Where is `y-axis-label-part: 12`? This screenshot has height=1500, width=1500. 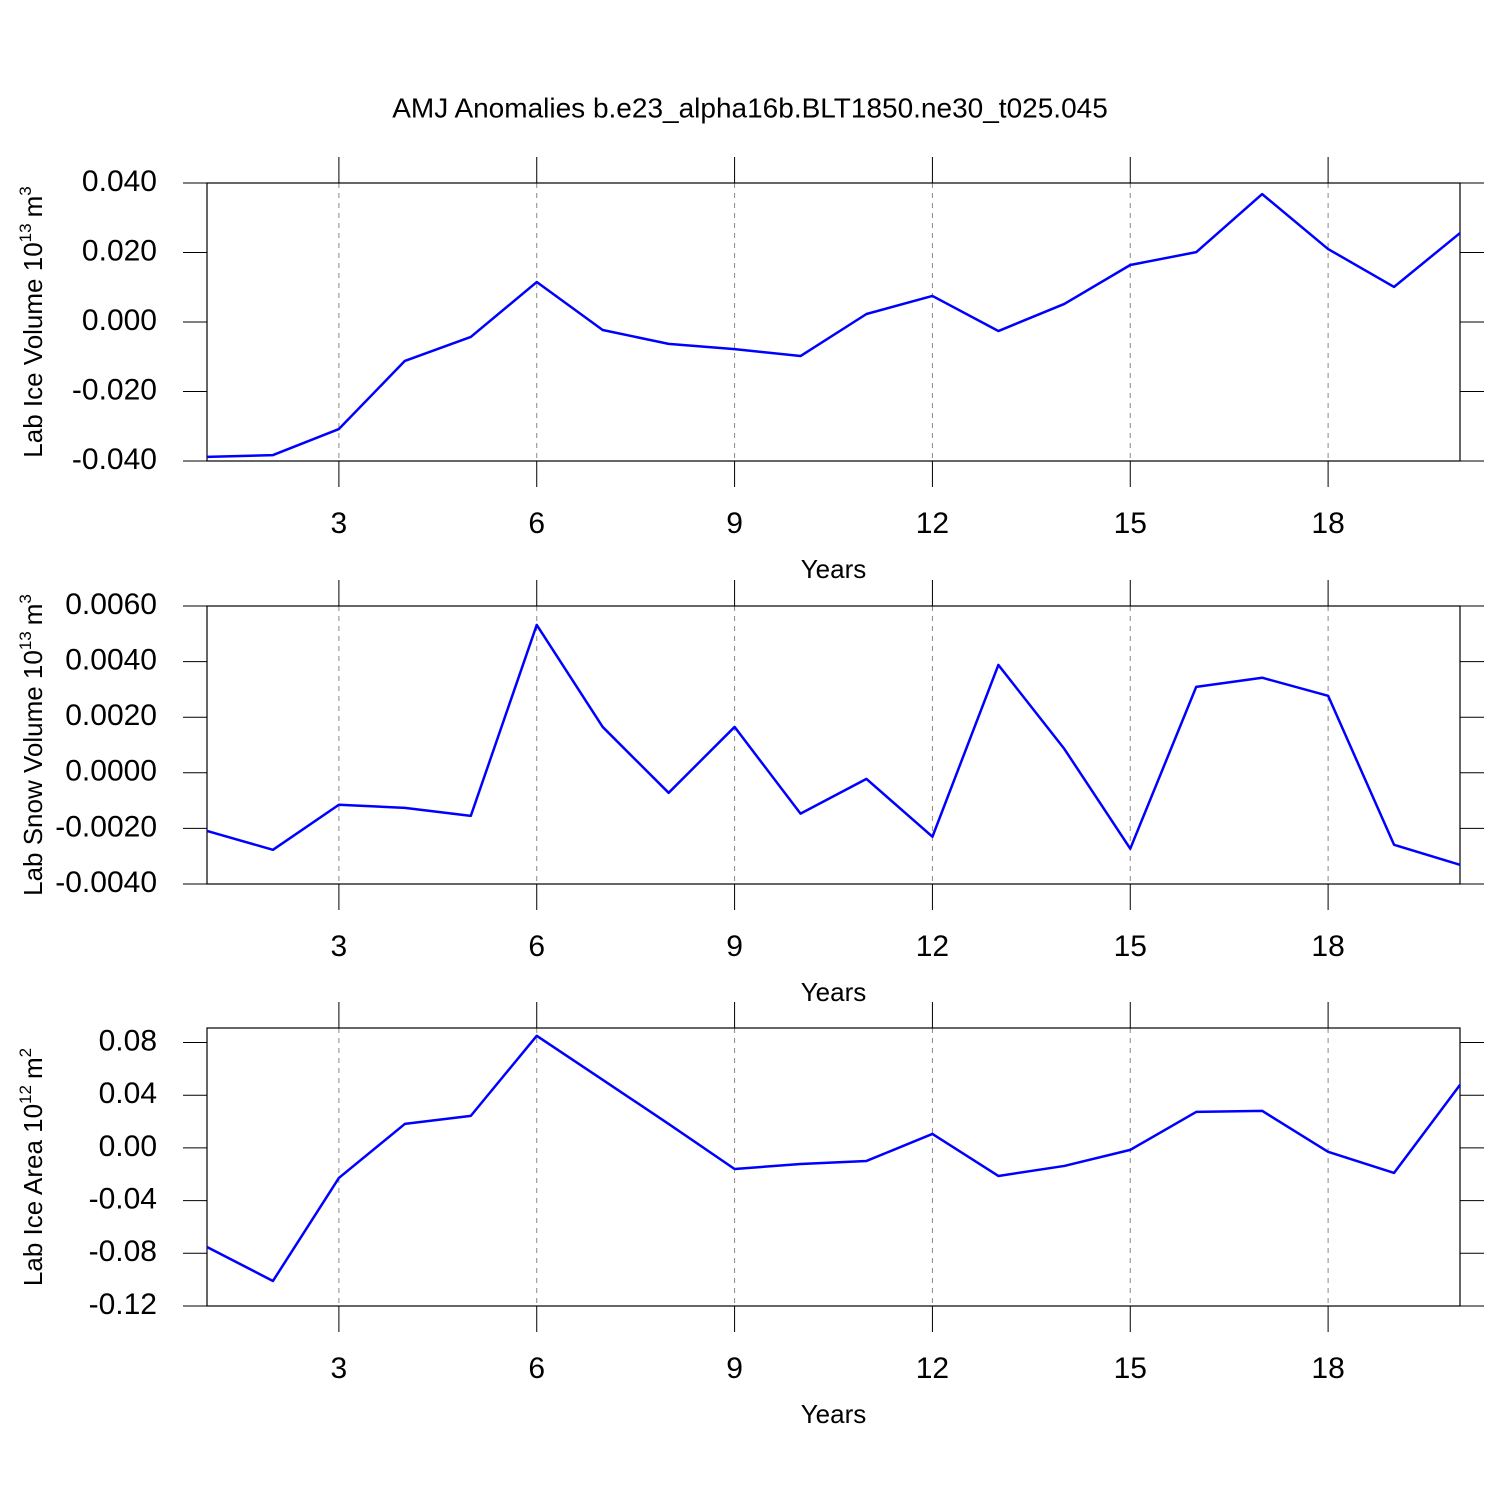
y-axis-label-part: 12 is located at coordinates (25, 1094).